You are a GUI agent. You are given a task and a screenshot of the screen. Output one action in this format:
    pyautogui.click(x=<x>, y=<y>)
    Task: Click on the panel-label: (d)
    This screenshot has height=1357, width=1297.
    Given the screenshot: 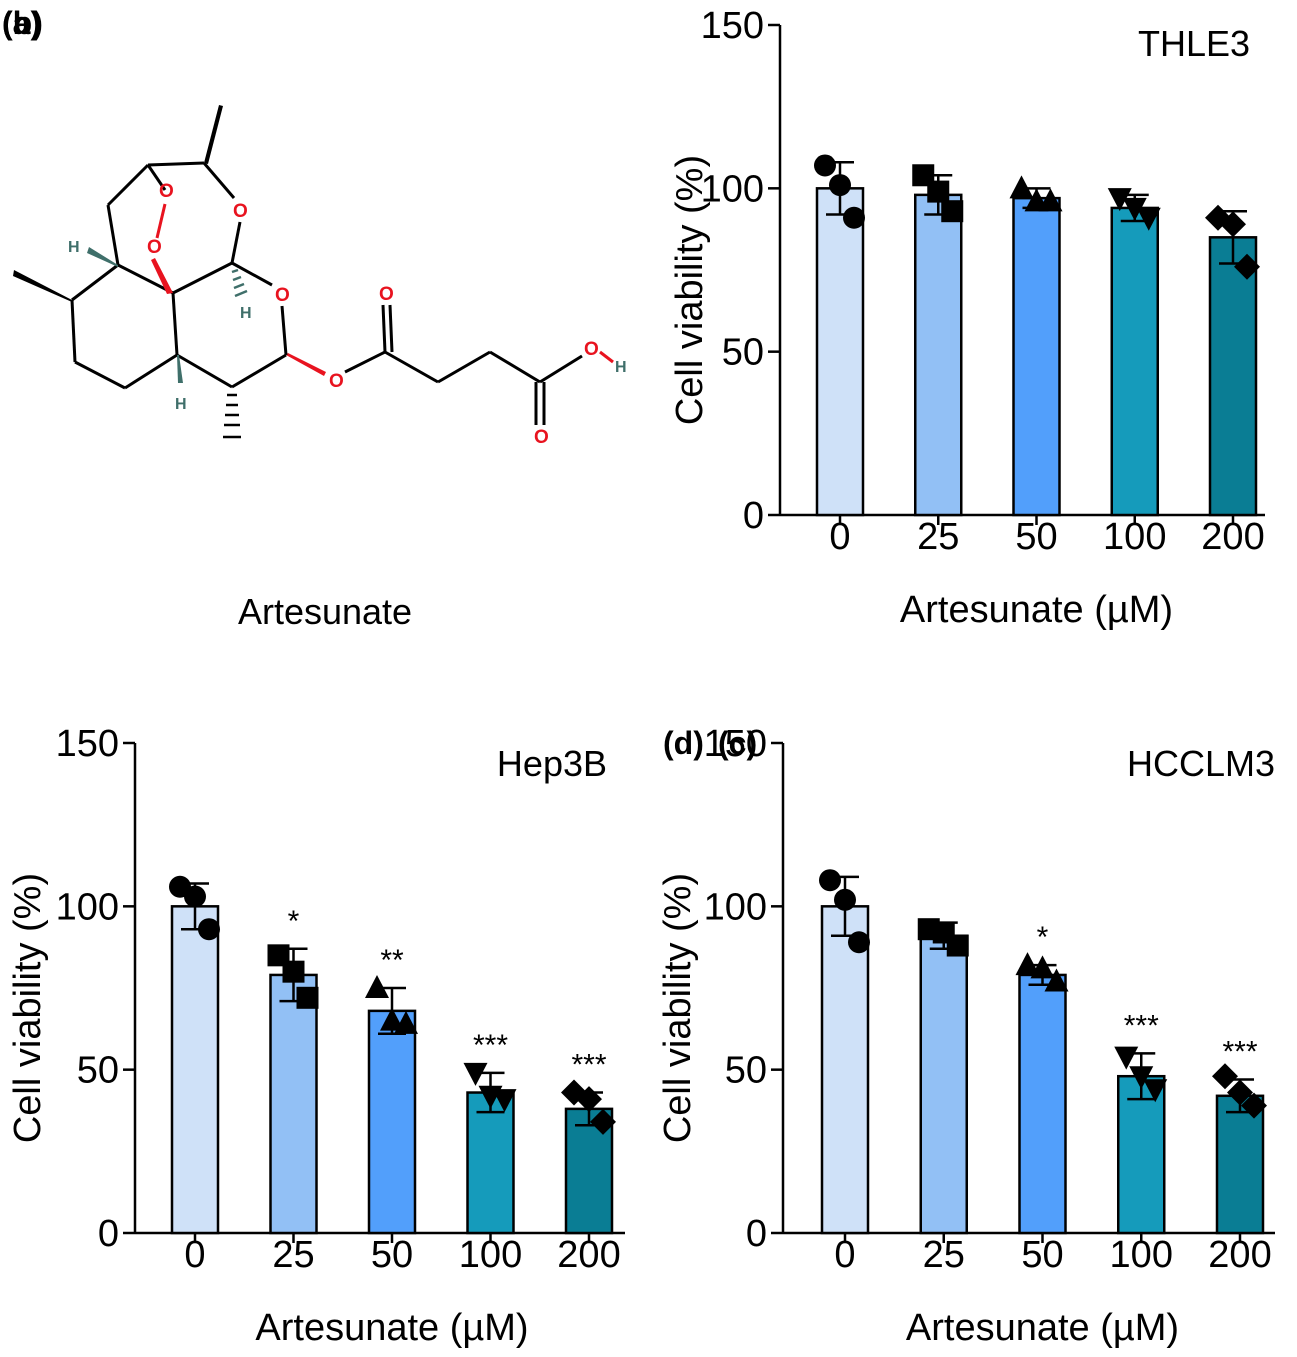 What is the action you would take?
    pyautogui.click(x=683, y=743)
    